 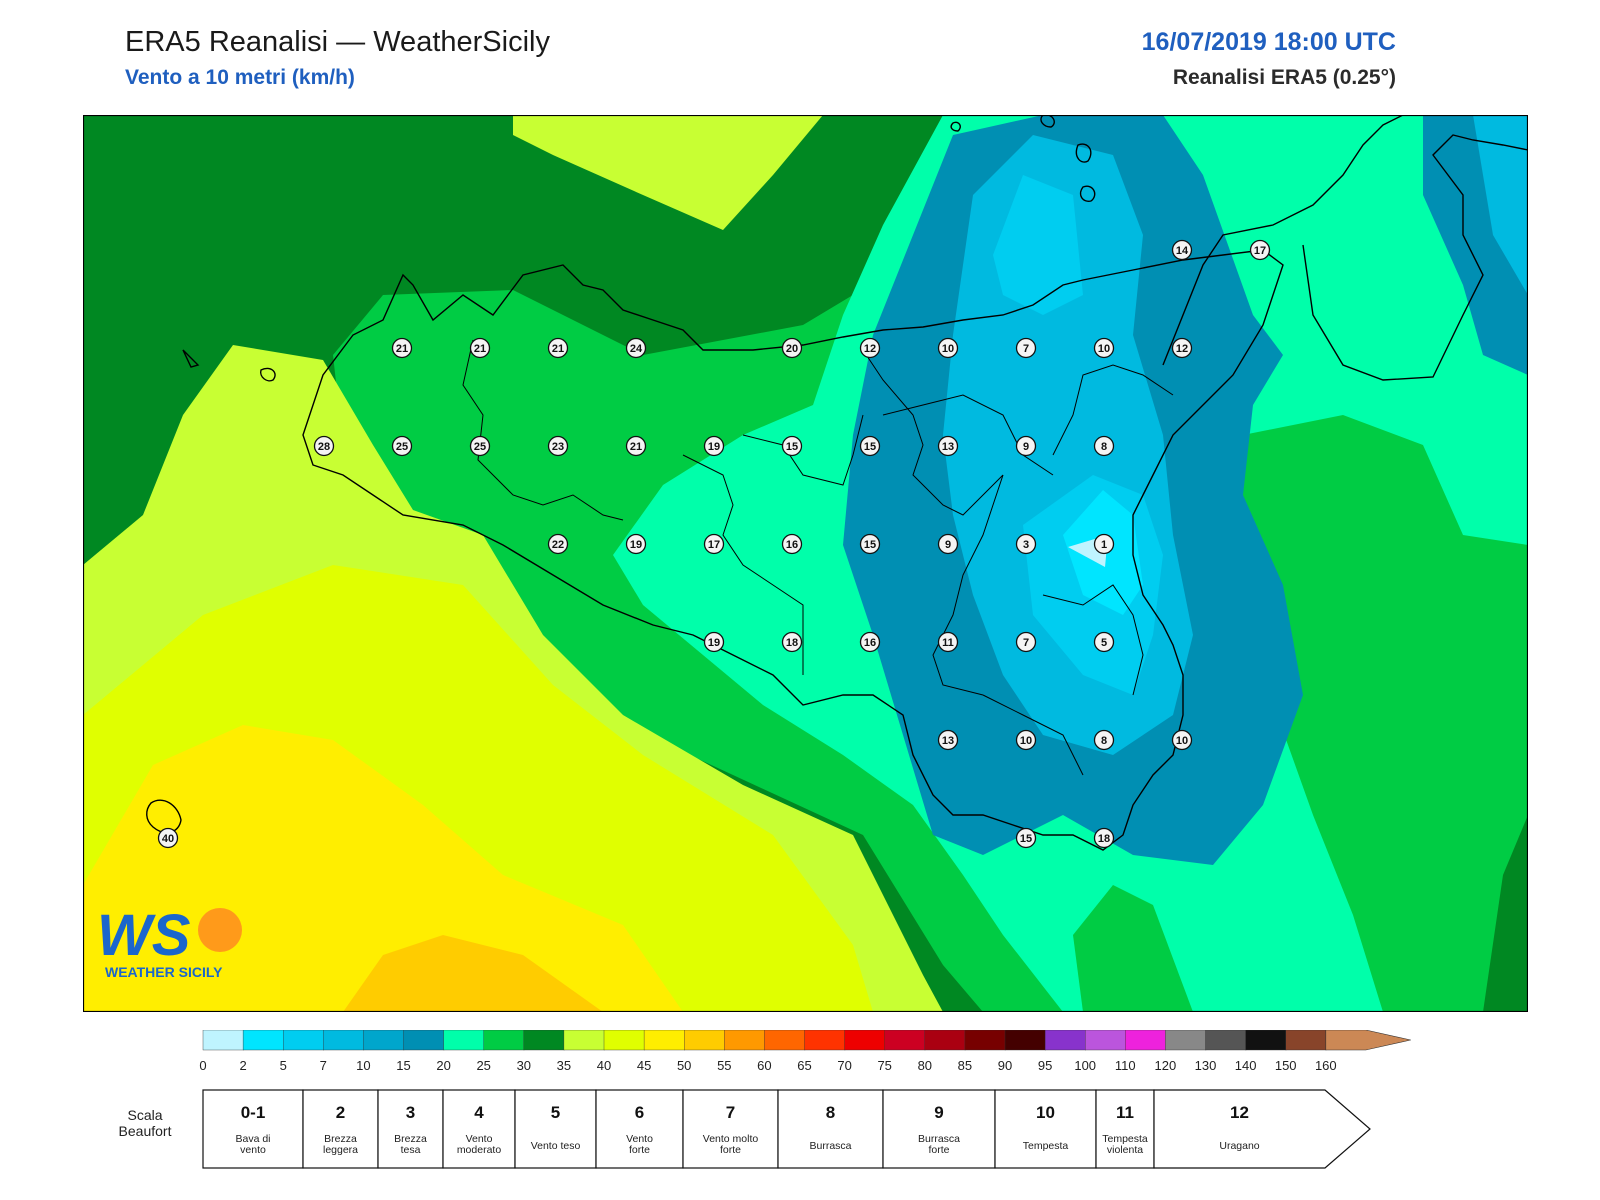 I want to click on colorbar-tick-label: 140, so click(x=1246, y=1065).